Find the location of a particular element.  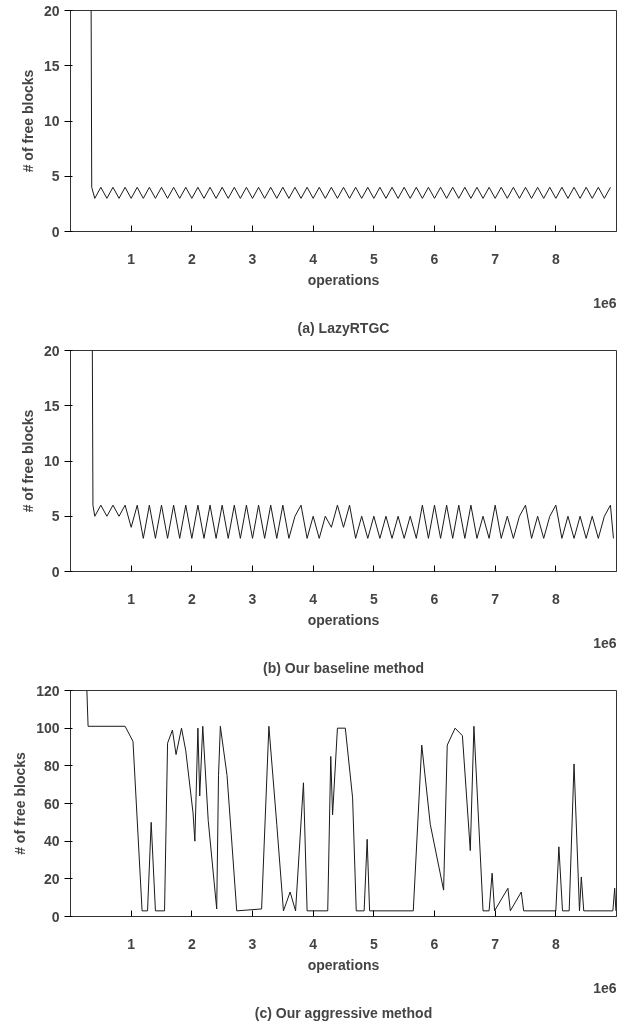

text: (c) Our aggressive method is located at coordinates (343, 1012).